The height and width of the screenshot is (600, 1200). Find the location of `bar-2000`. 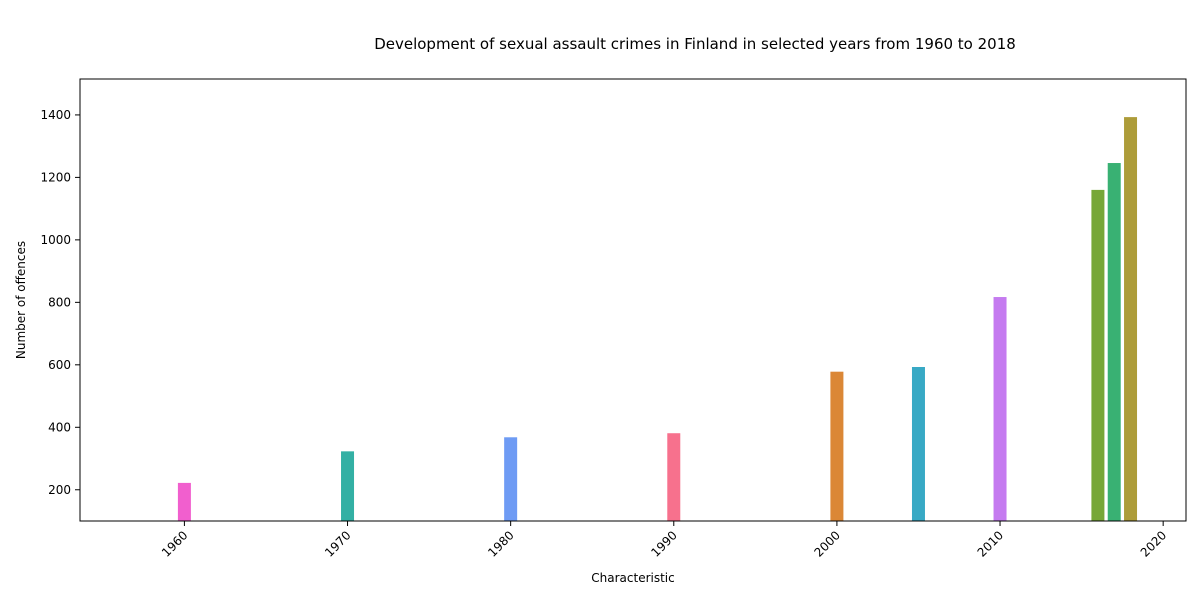

bar-2000 is located at coordinates (837, 446).